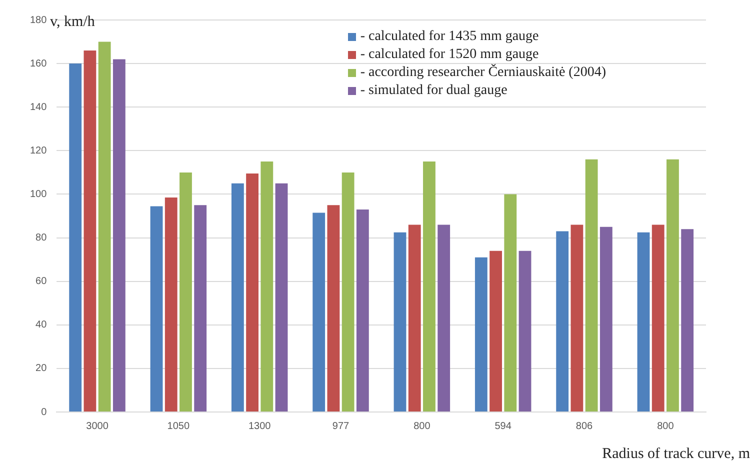  I want to click on legend-label: - calculated for 1435 mm gauge, so click(449, 37).